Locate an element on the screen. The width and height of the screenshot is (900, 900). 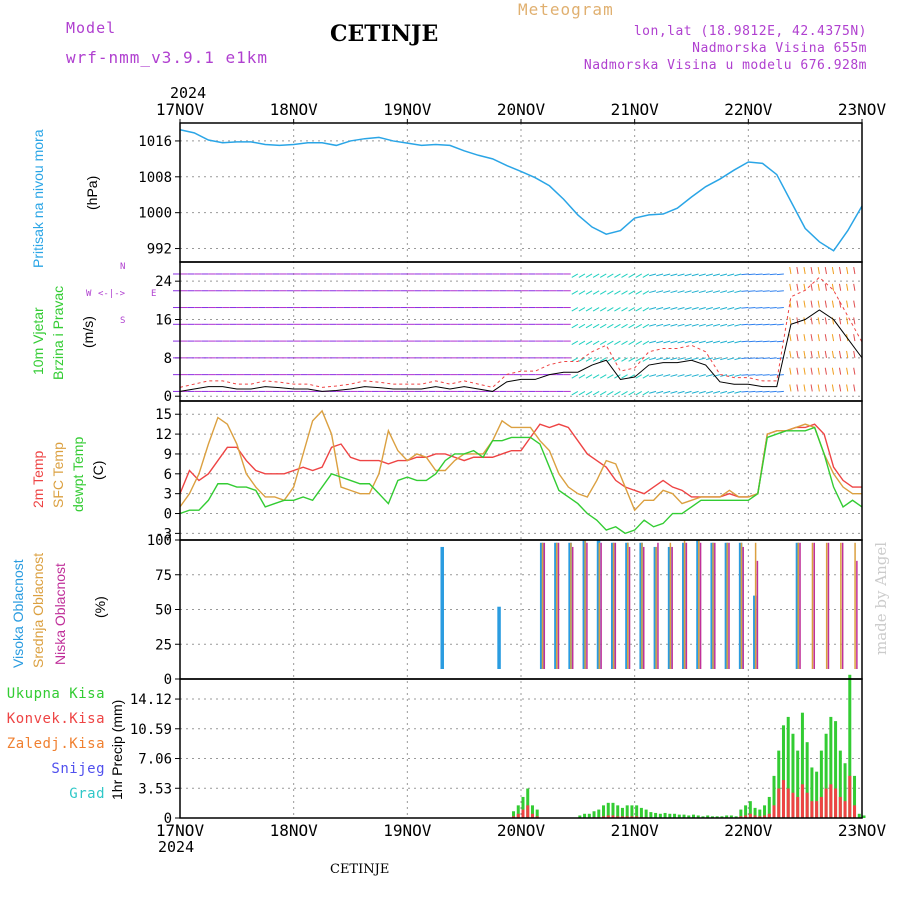
date-label-top: 19NOV is located at coordinates (407, 109).